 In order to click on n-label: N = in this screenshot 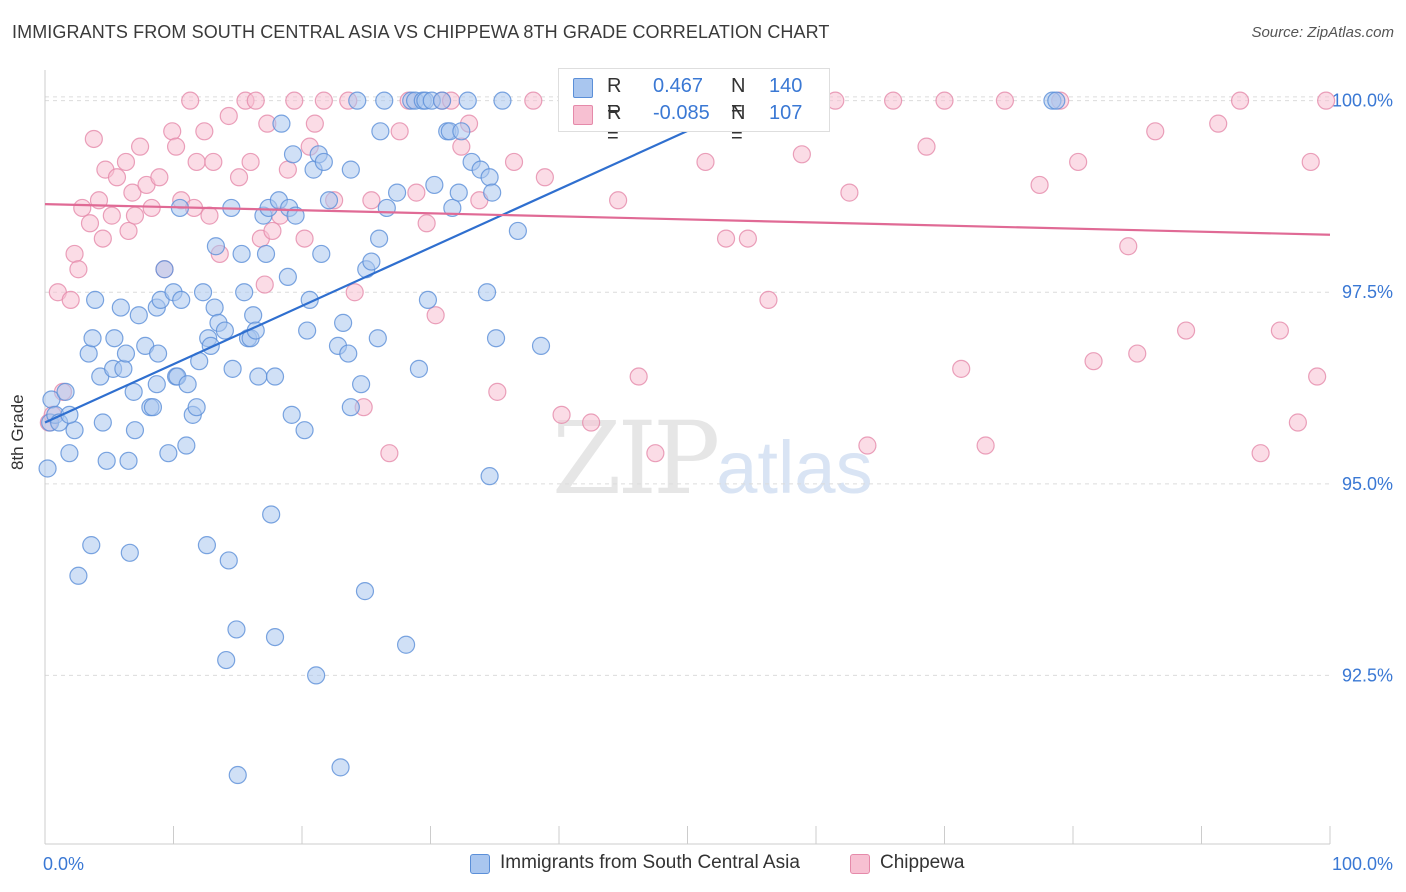, I will do `click(738, 124)`.